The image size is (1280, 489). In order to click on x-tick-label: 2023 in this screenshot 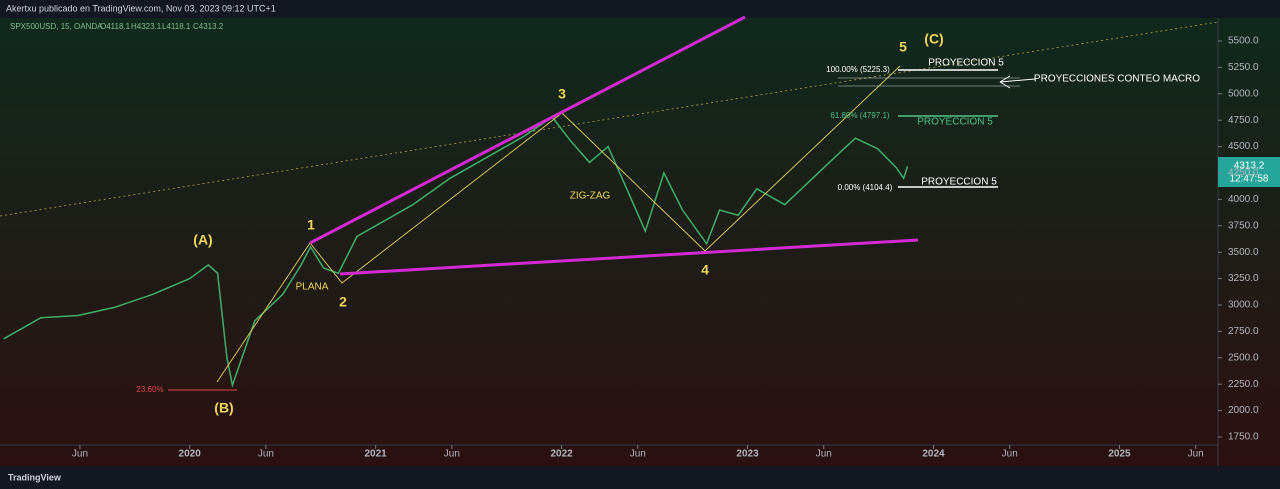, I will do `click(747, 454)`.